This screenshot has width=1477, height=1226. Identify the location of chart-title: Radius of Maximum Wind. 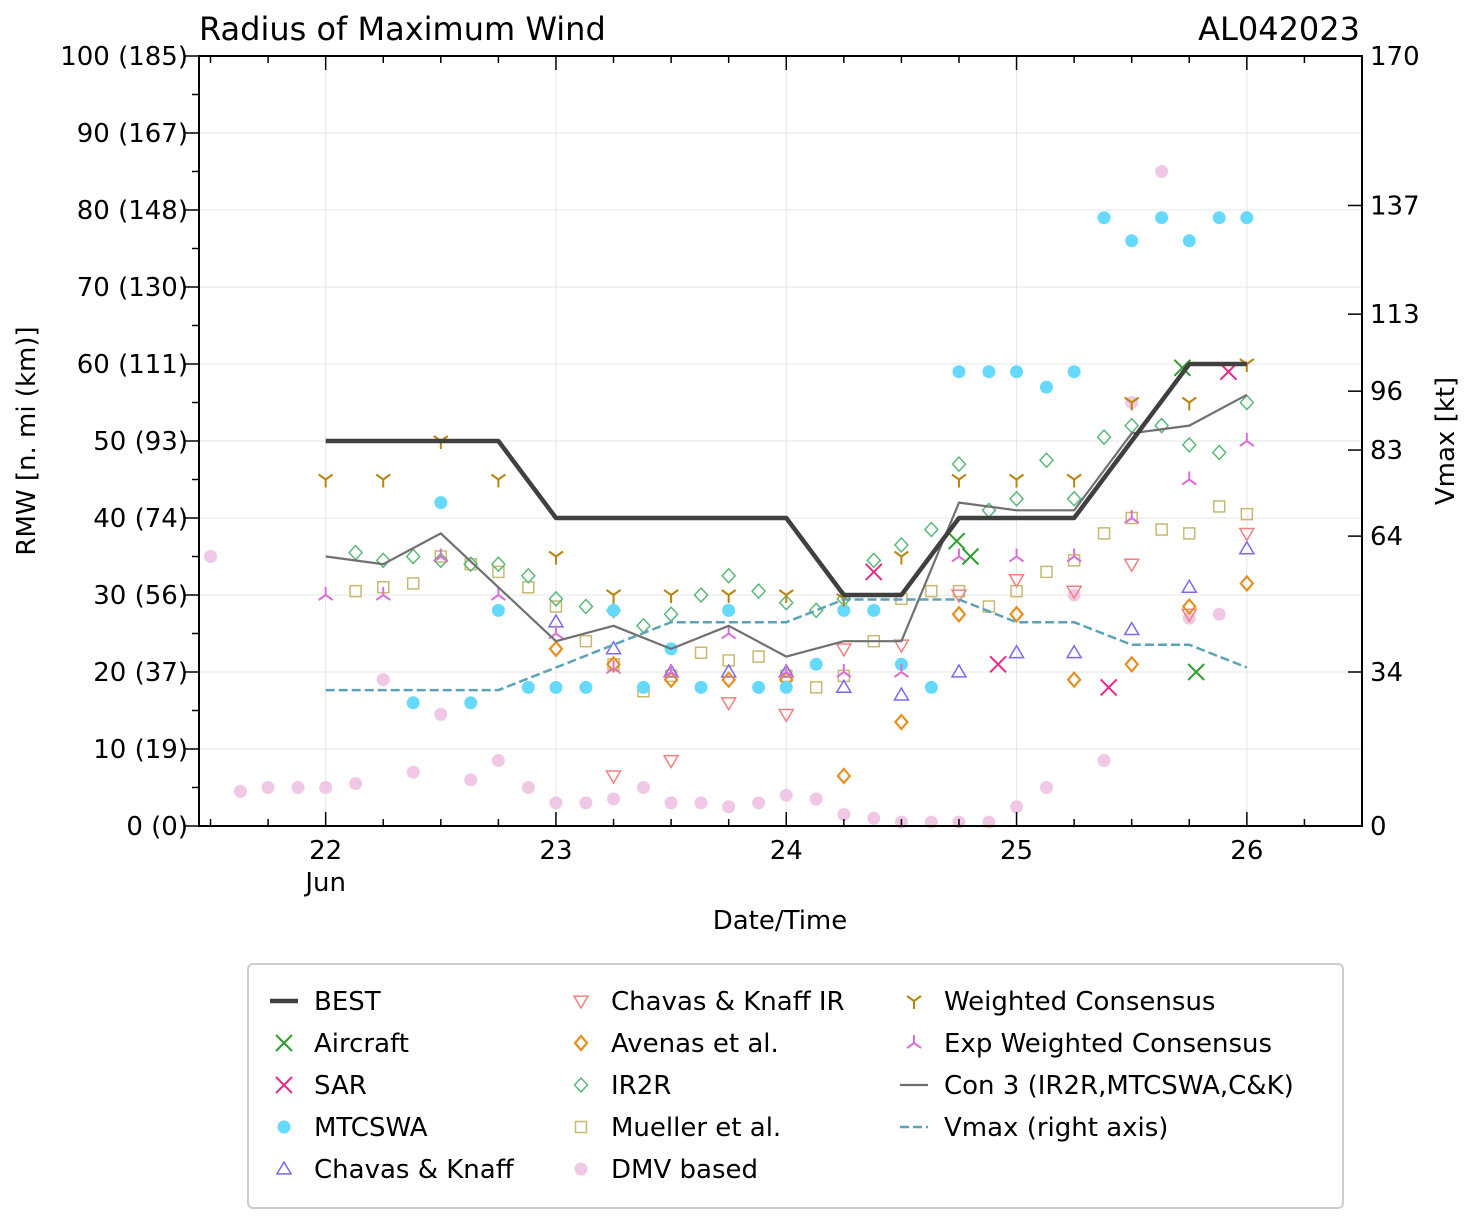
(402, 29).